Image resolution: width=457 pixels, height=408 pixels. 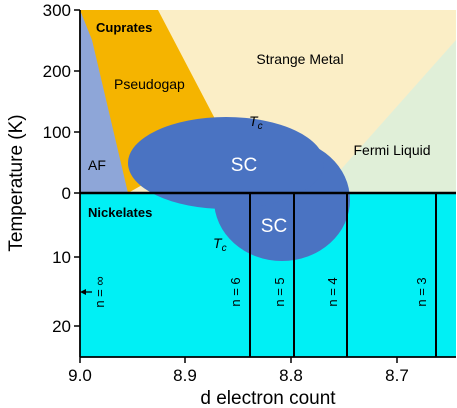 What do you see at coordinates (299, 59) in the screenshot?
I see `strange-metal-label: Strange Metal` at bounding box center [299, 59].